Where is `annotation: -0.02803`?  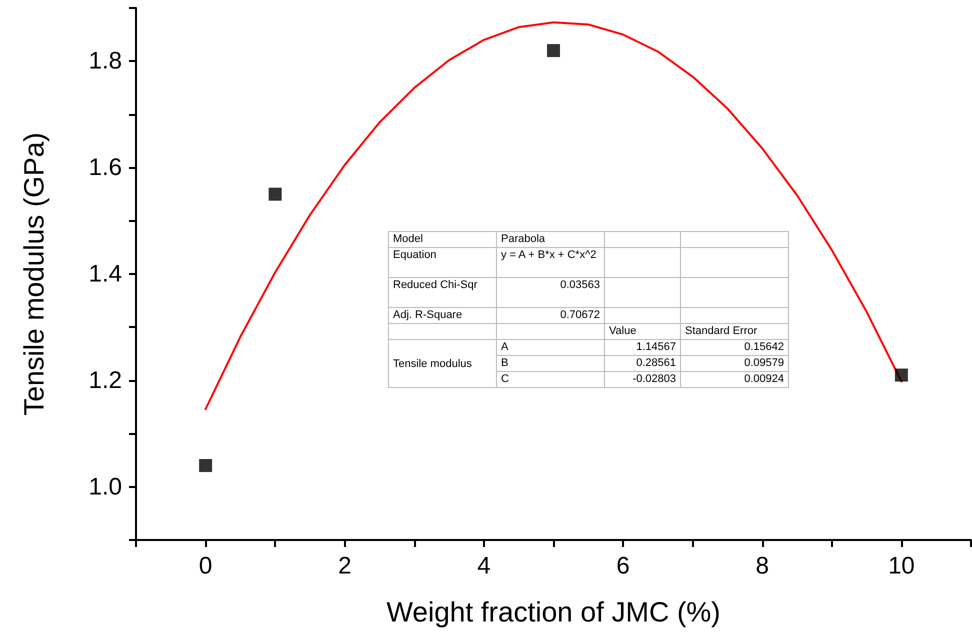
annotation: -0.02803 is located at coordinates (642, 380).